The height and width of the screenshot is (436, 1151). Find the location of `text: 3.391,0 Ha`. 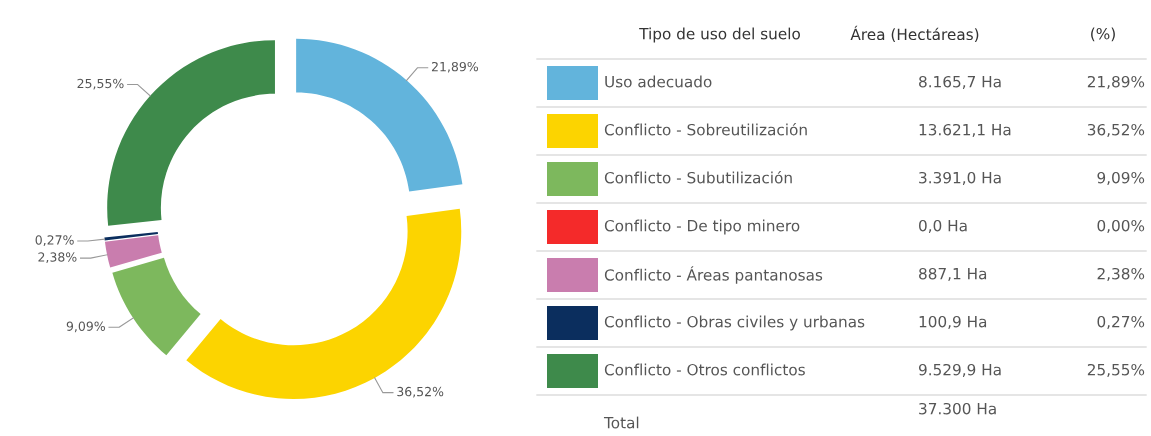

text: 3.391,0 Ha is located at coordinates (960, 178).